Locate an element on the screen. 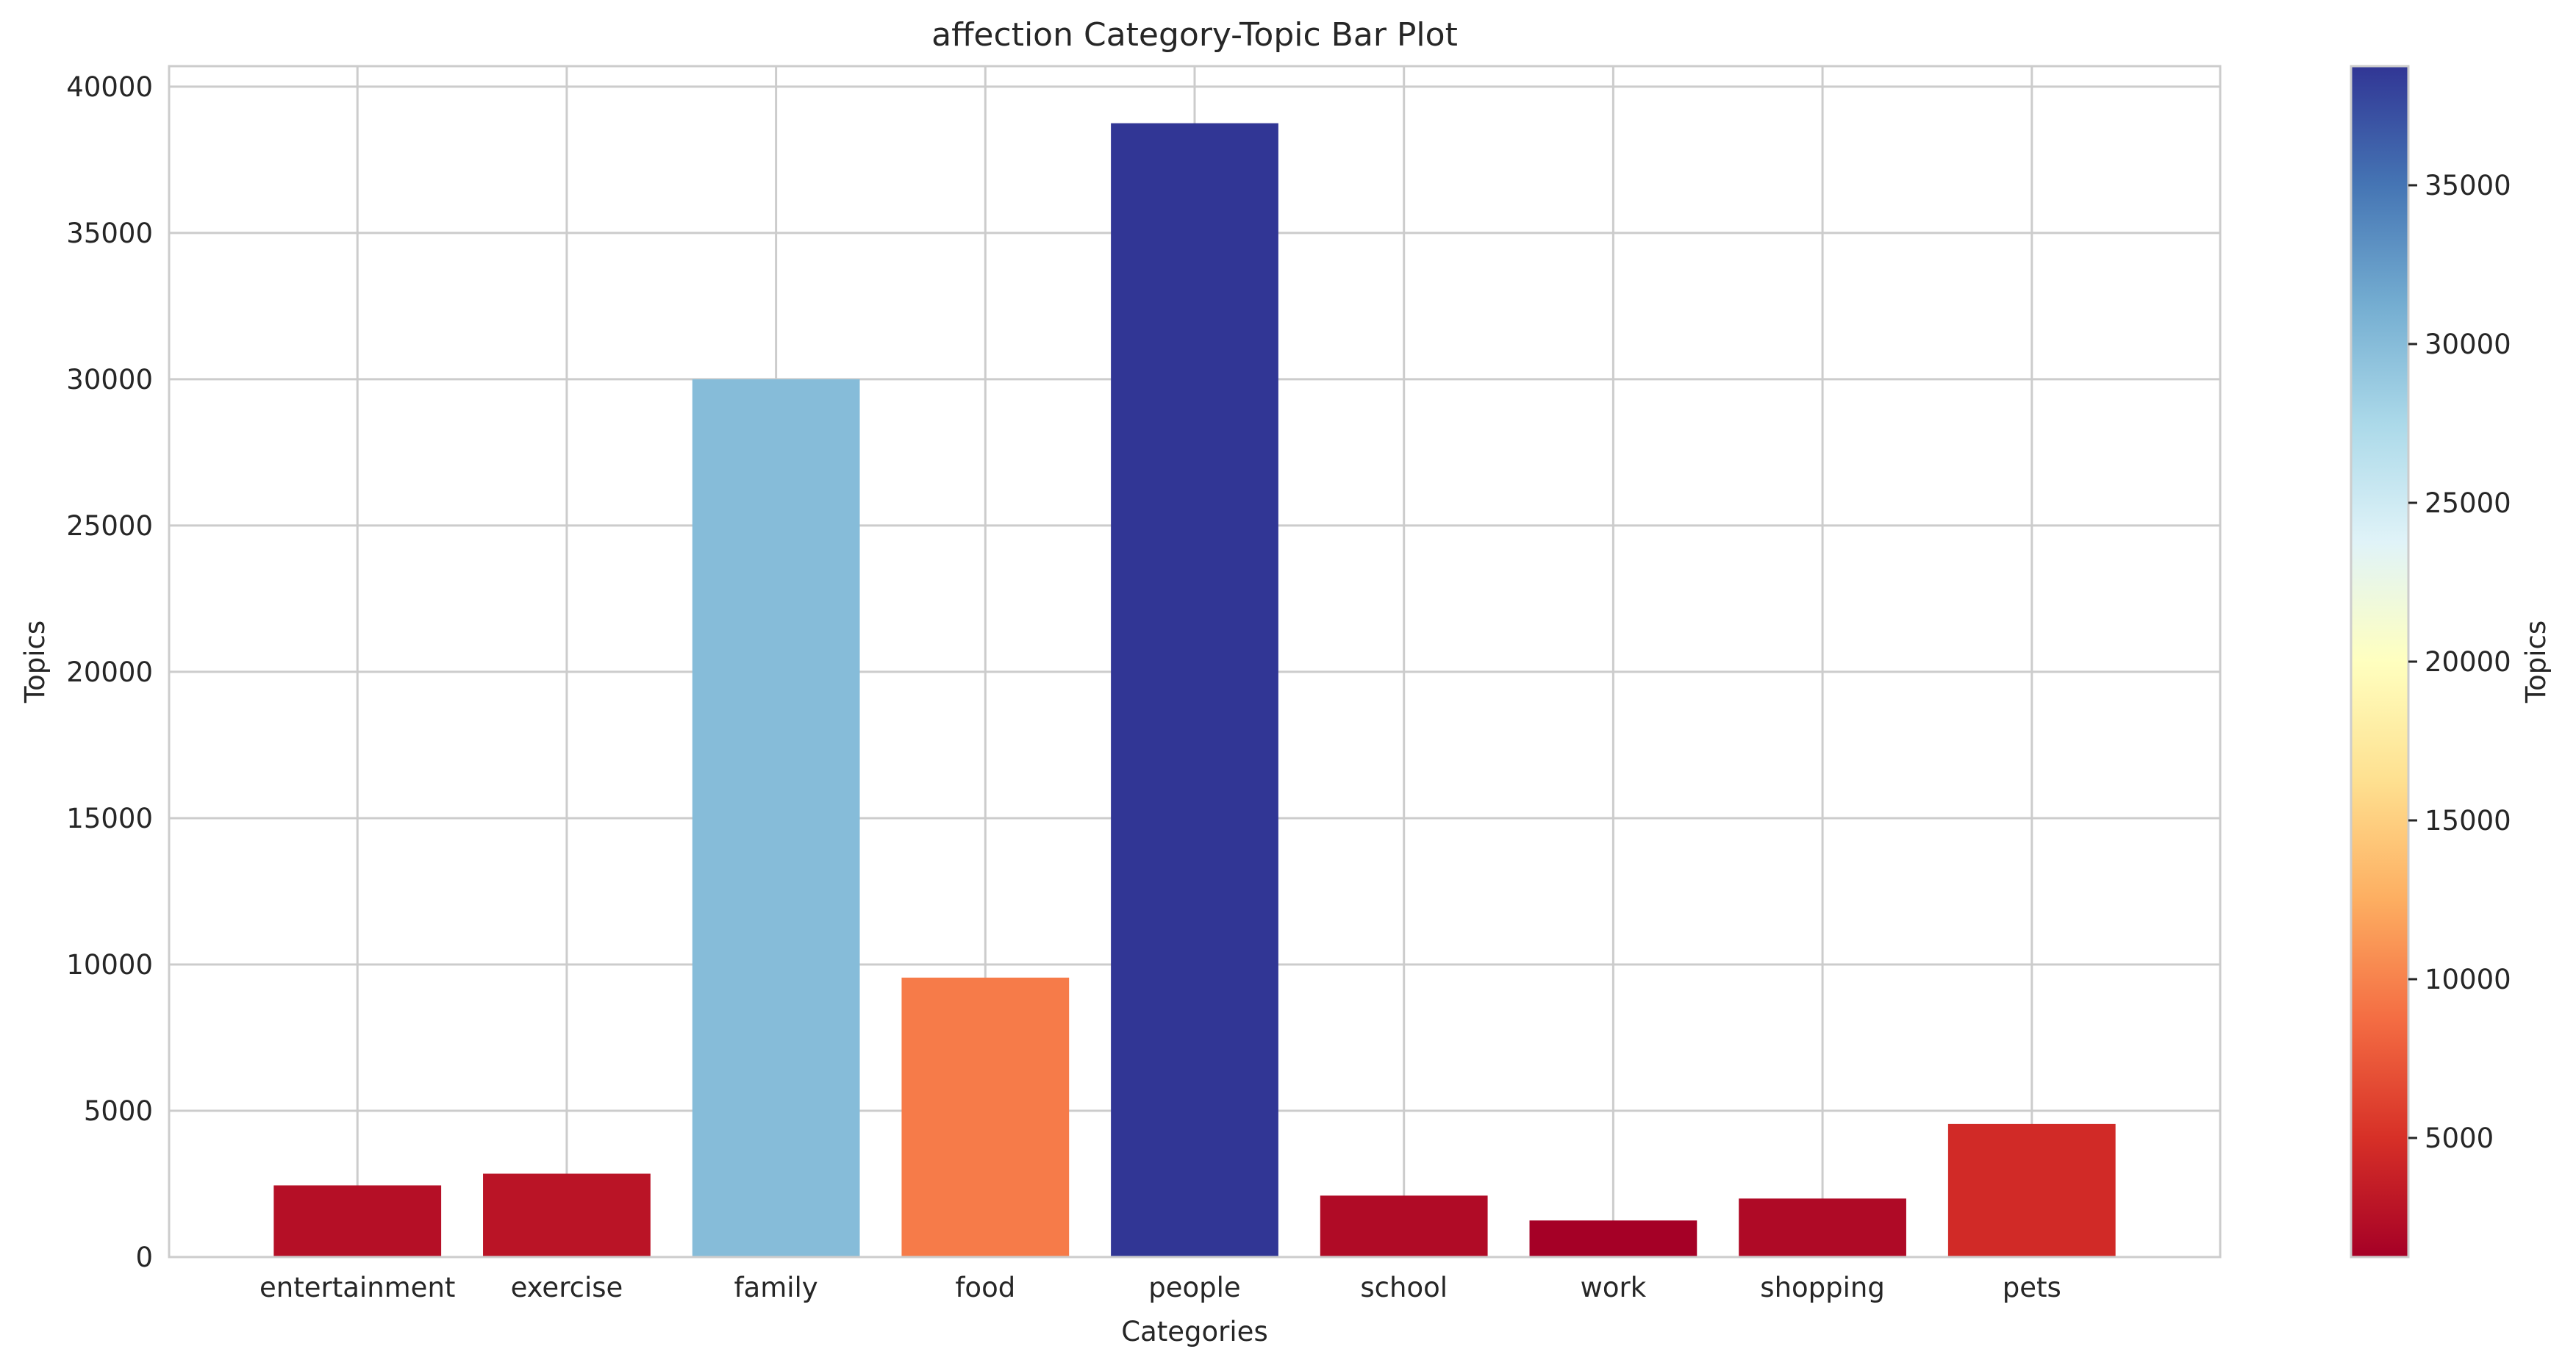  y-tick-label: 5000 is located at coordinates (118, 1111).